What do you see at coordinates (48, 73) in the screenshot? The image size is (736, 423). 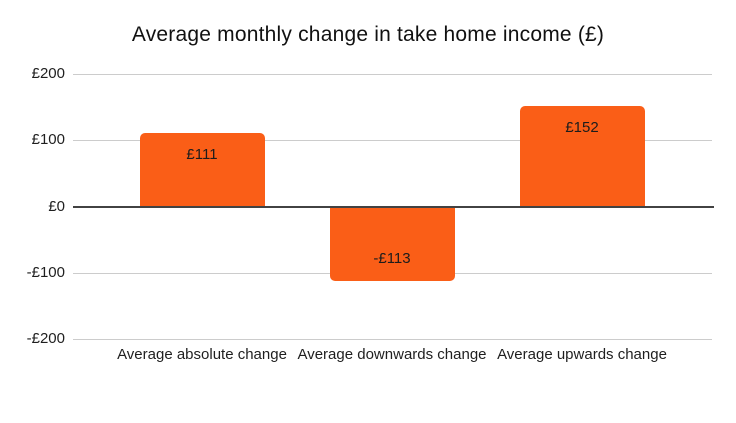 I see `y-tick-label: £200` at bounding box center [48, 73].